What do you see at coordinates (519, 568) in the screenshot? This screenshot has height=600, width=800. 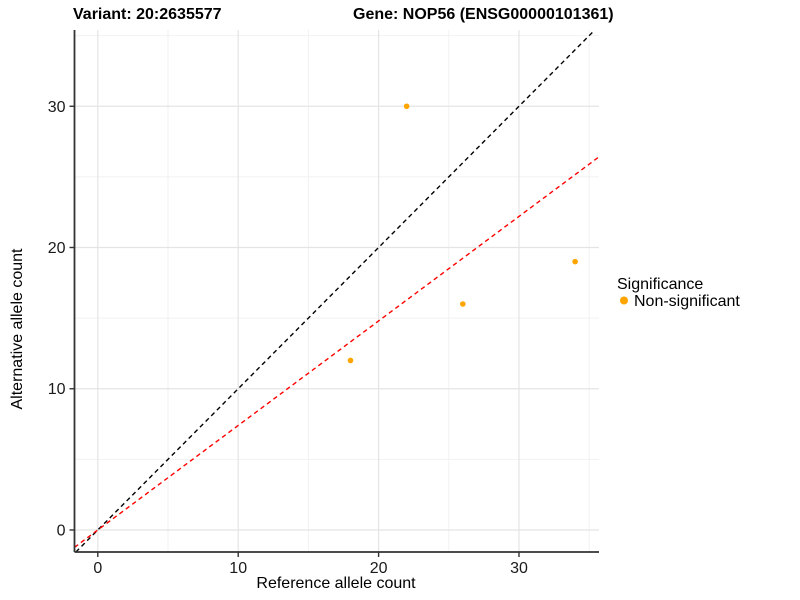 I see `x-tick-label: 30` at bounding box center [519, 568].